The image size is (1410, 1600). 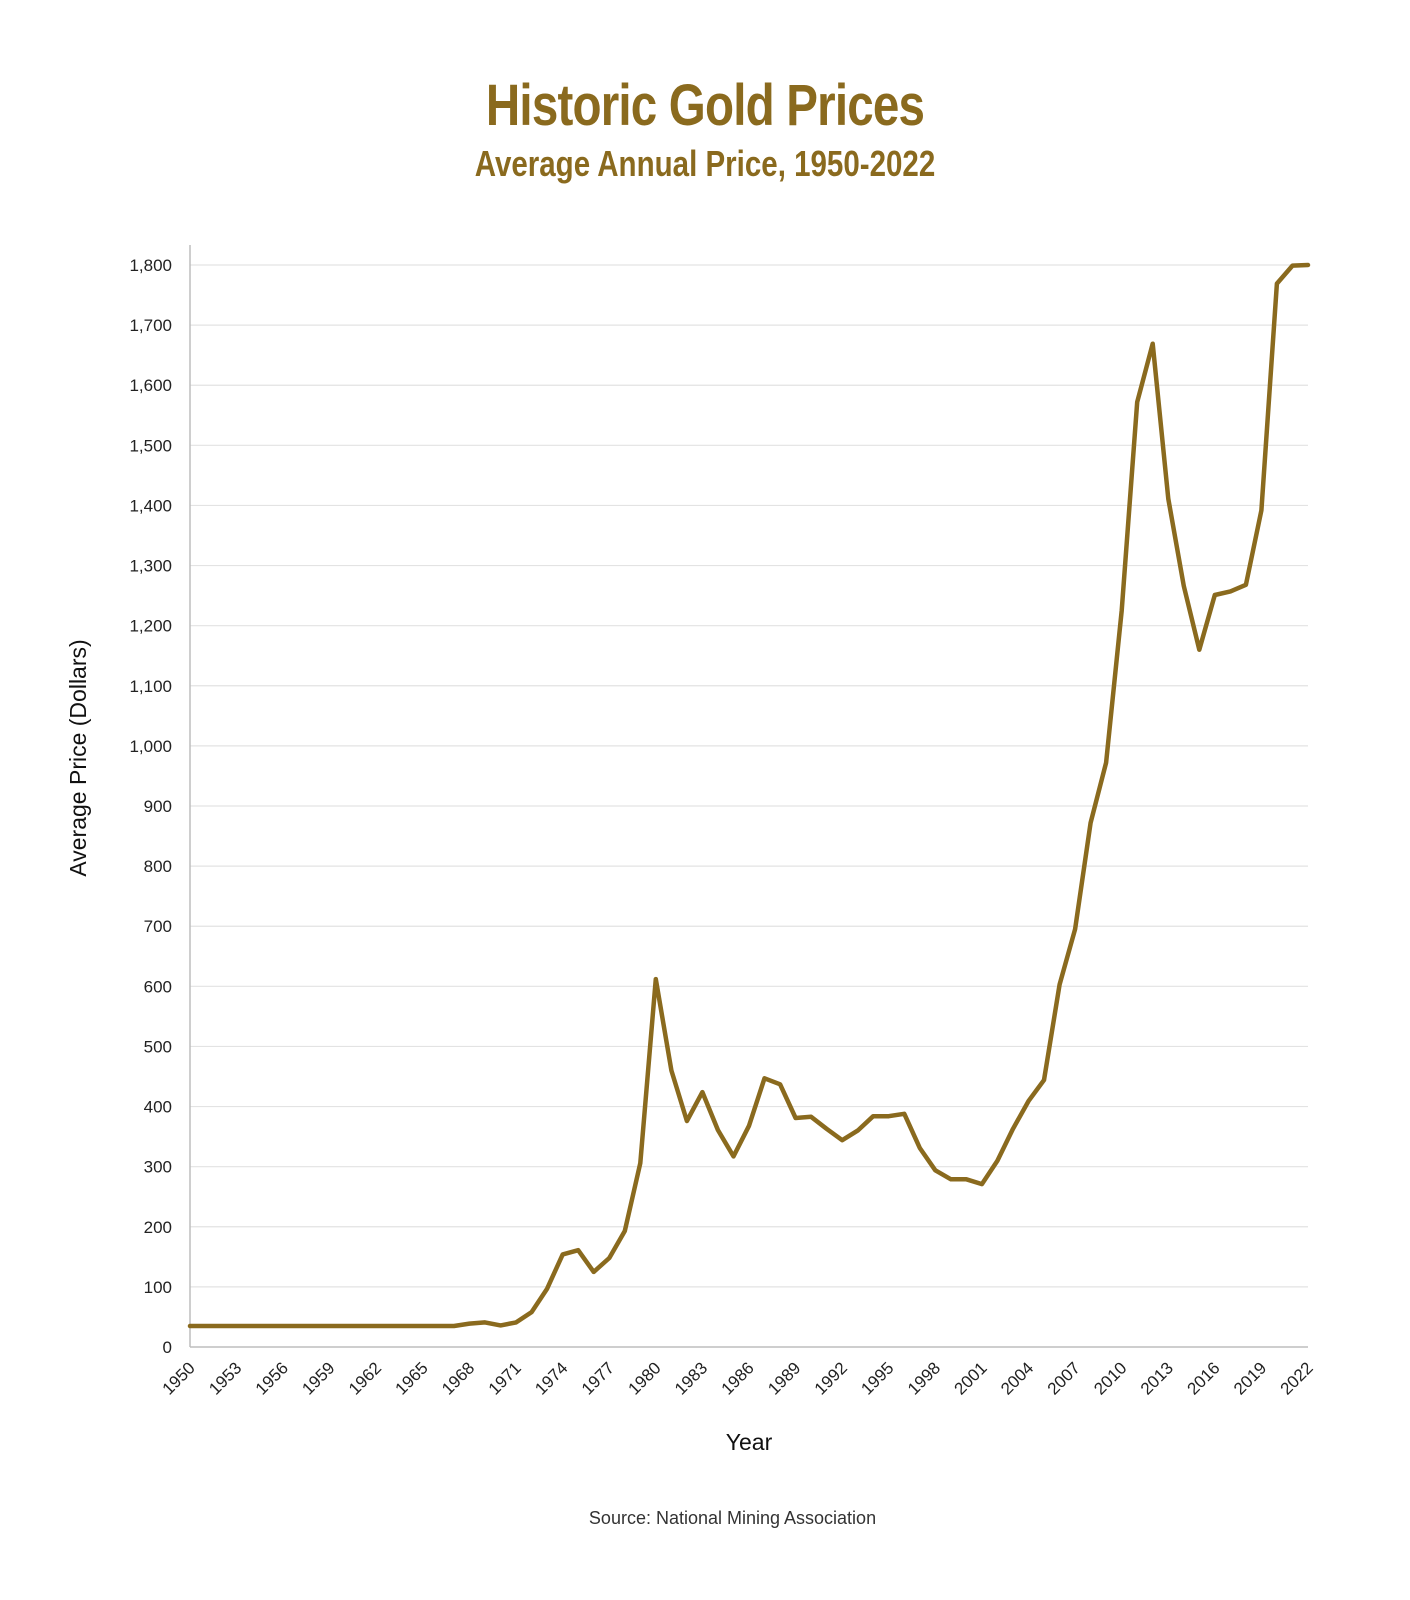 What do you see at coordinates (225, 1378) in the screenshot?
I see `x-tick-label: 1953` at bounding box center [225, 1378].